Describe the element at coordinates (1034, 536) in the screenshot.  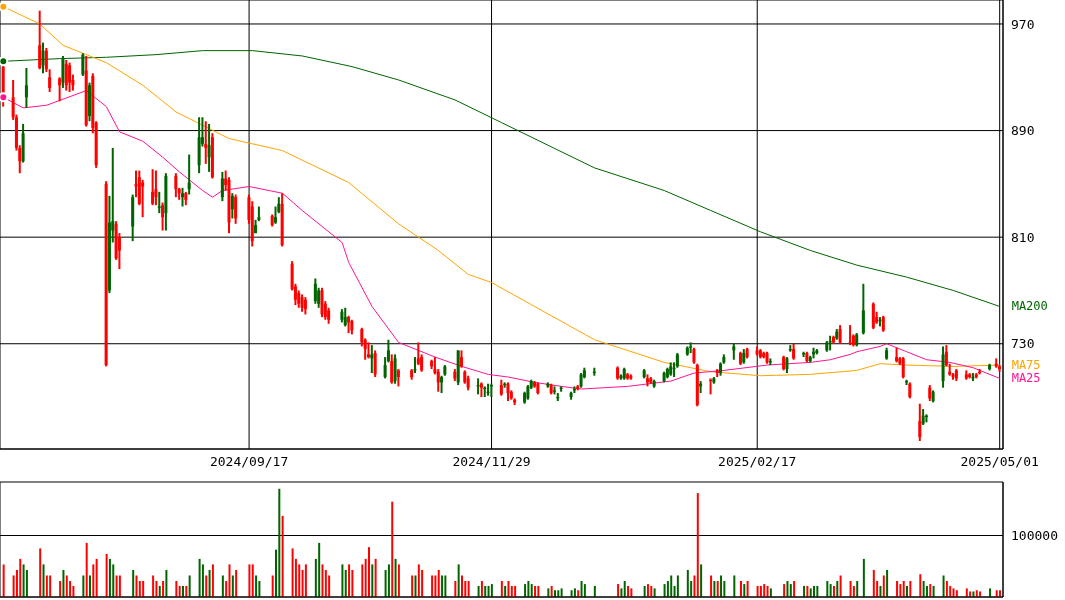
I see `y-tick-label: 100000` at that location.